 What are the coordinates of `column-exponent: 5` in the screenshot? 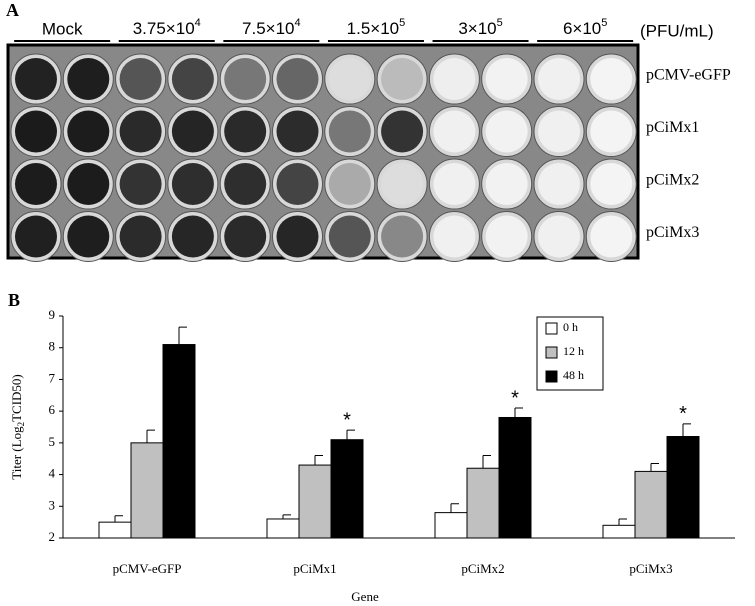 It's located at (402, 23).